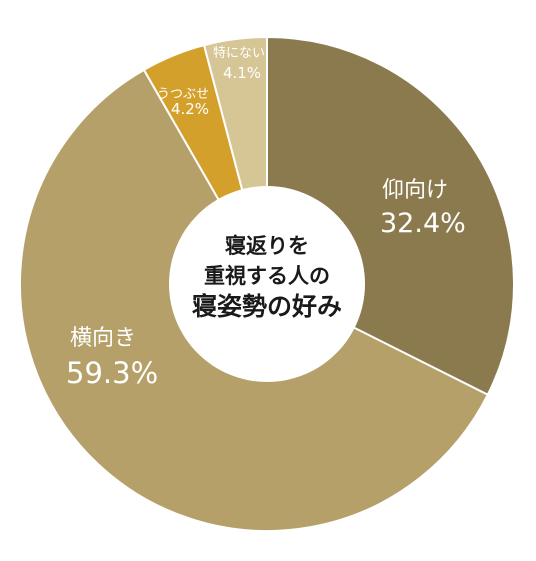  What do you see at coordinates (190, 109) in the screenshot?
I see `slice-value-prone: 4.2%` at bounding box center [190, 109].